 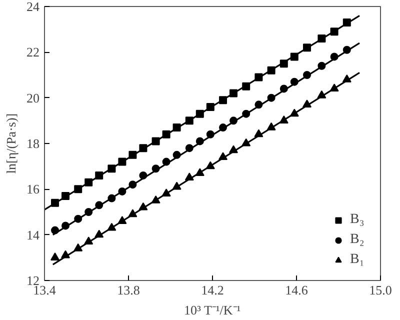 I want to click on y-axis-title: ln[η/(Pa·s)], so click(x=11, y=143).